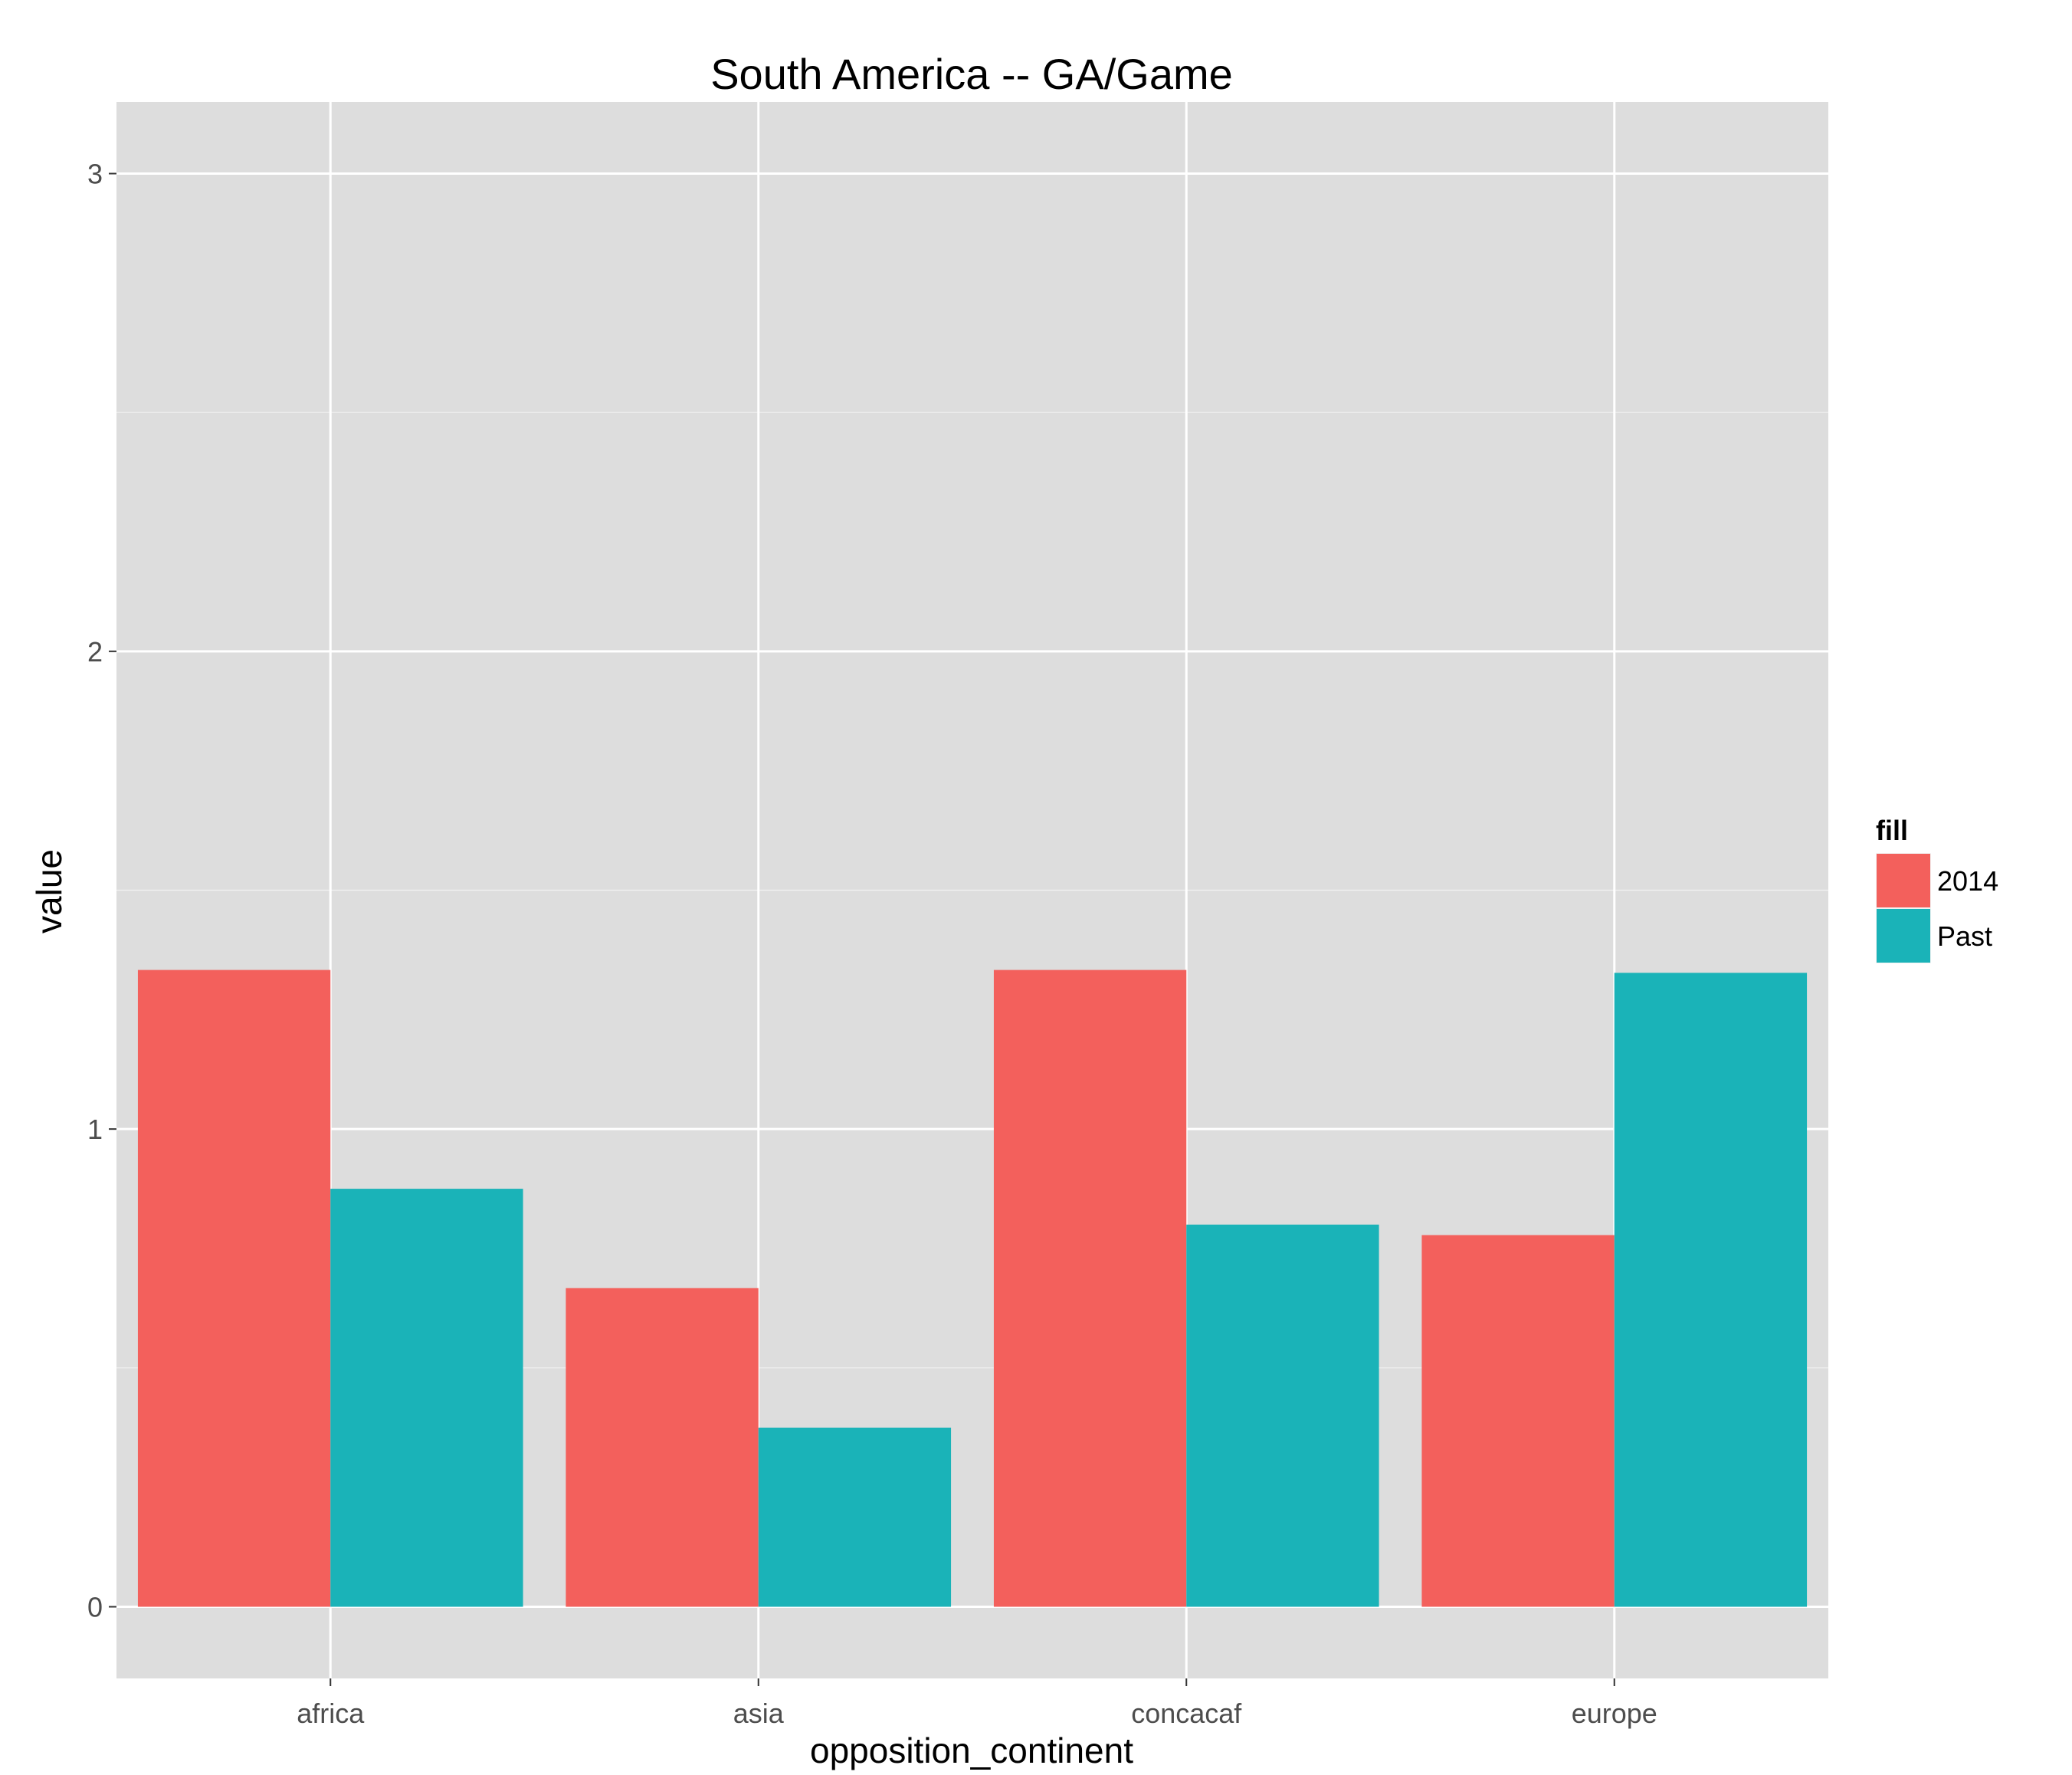 The width and height of the screenshot is (2072, 1775). What do you see at coordinates (1937, 908) in the screenshot?
I see `legend-items: 2014 Past` at bounding box center [1937, 908].